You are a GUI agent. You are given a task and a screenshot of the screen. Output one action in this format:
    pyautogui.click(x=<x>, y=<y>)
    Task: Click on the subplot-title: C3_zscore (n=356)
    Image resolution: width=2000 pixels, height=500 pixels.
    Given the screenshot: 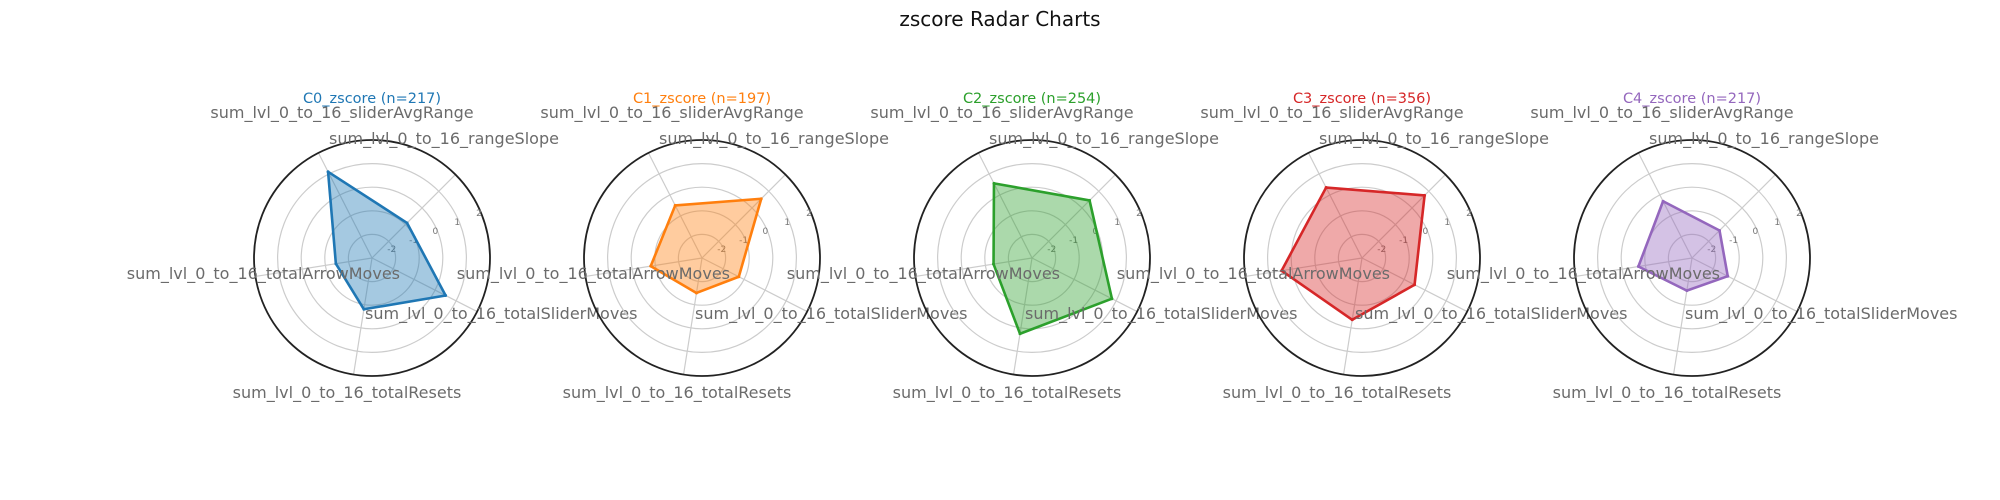 What is the action you would take?
    pyautogui.click(x=1362, y=99)
    